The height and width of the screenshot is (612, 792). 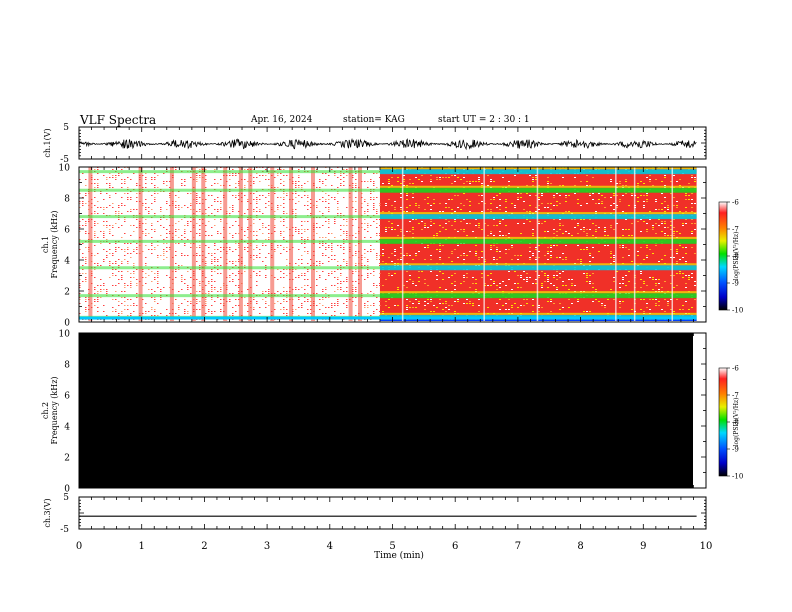 What do you see at coordinates (79, 546) in the screenshot?
I see `x-tick-label: 0` at bounding box center [79, 546].